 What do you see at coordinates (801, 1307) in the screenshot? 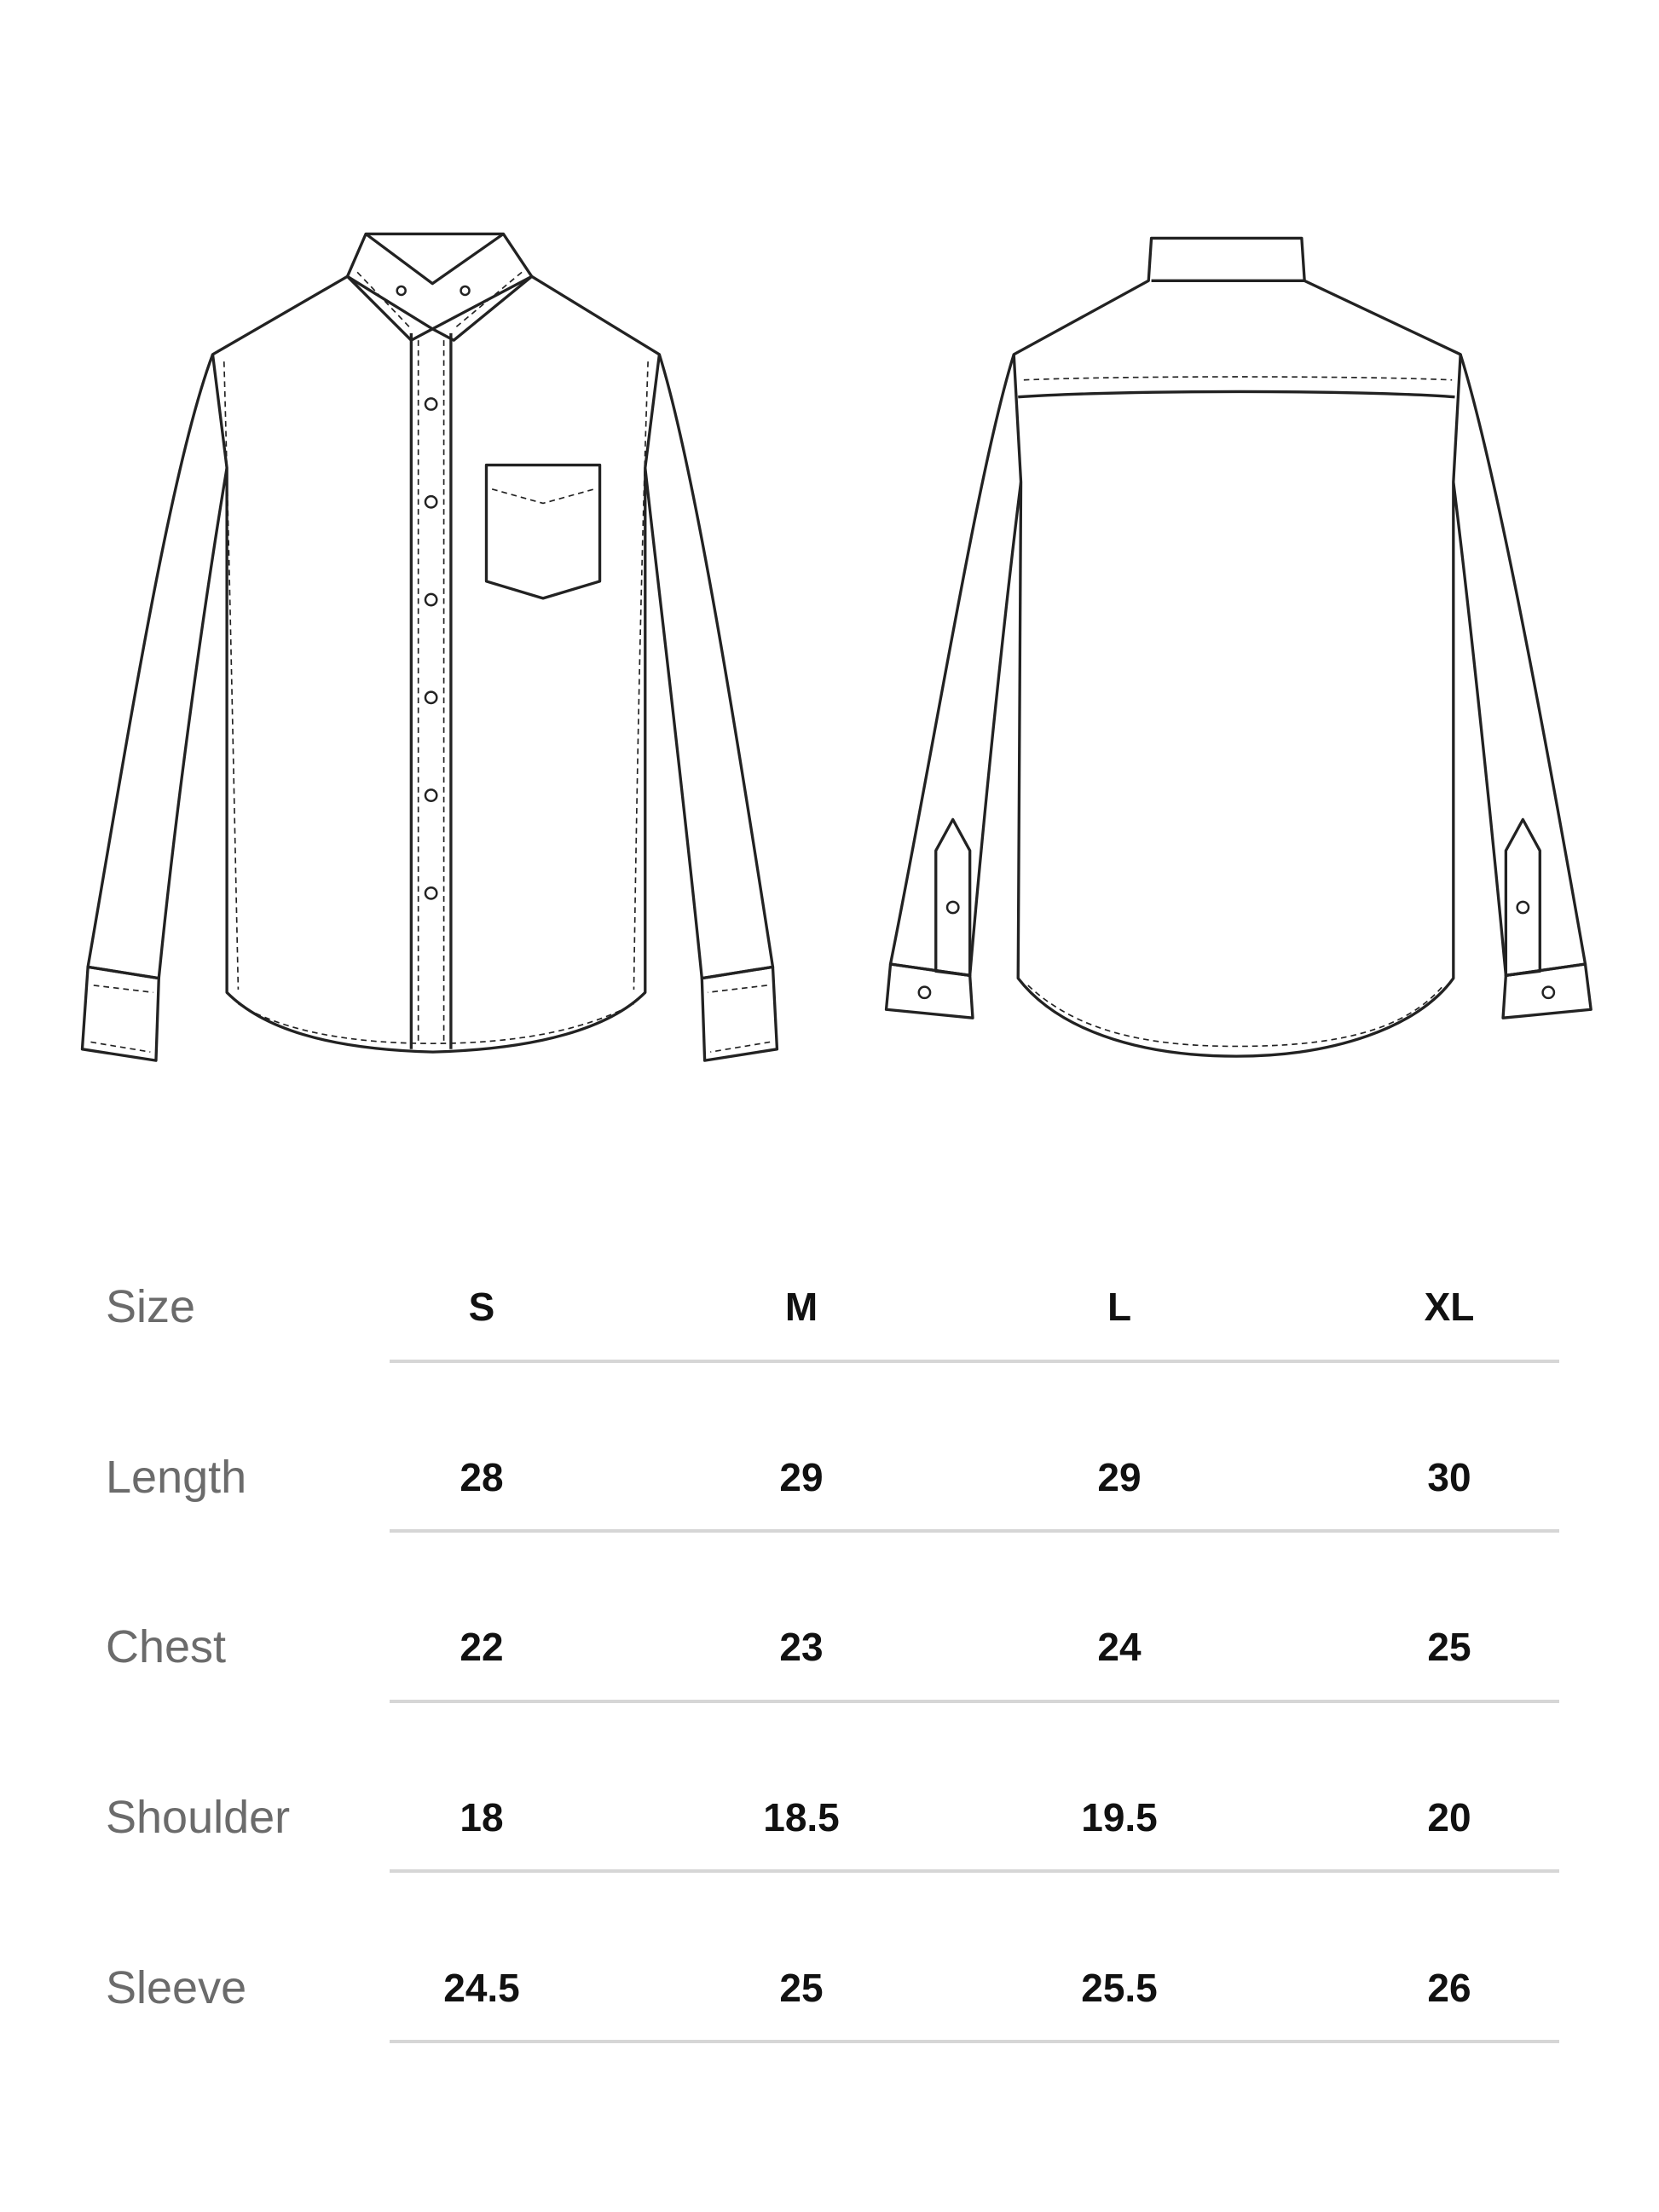
I see `size-header-m: M` at bounding box center [801, 1307].